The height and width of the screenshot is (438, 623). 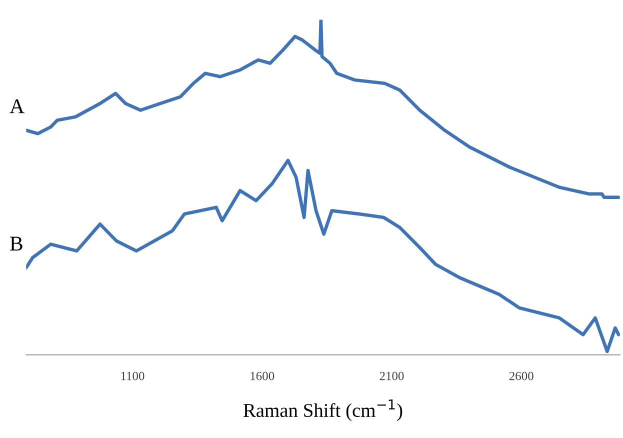 I want to click on x-axis-title: Raman Shift (cm$^{−1}$), so click(x=322, y=410).